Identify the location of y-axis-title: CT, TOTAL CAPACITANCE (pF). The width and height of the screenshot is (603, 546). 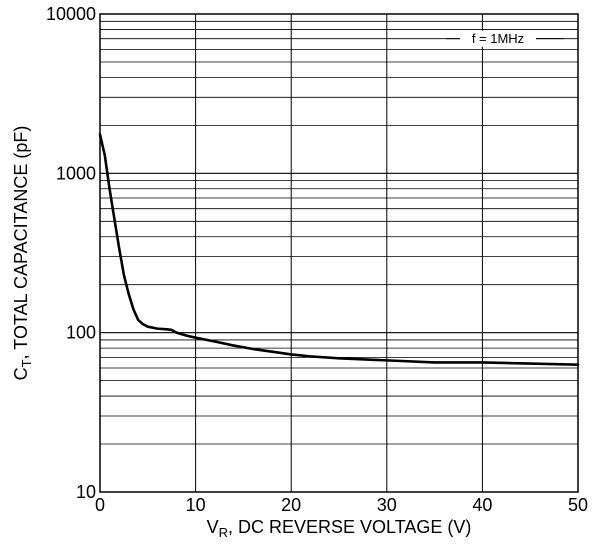
(22, 253).